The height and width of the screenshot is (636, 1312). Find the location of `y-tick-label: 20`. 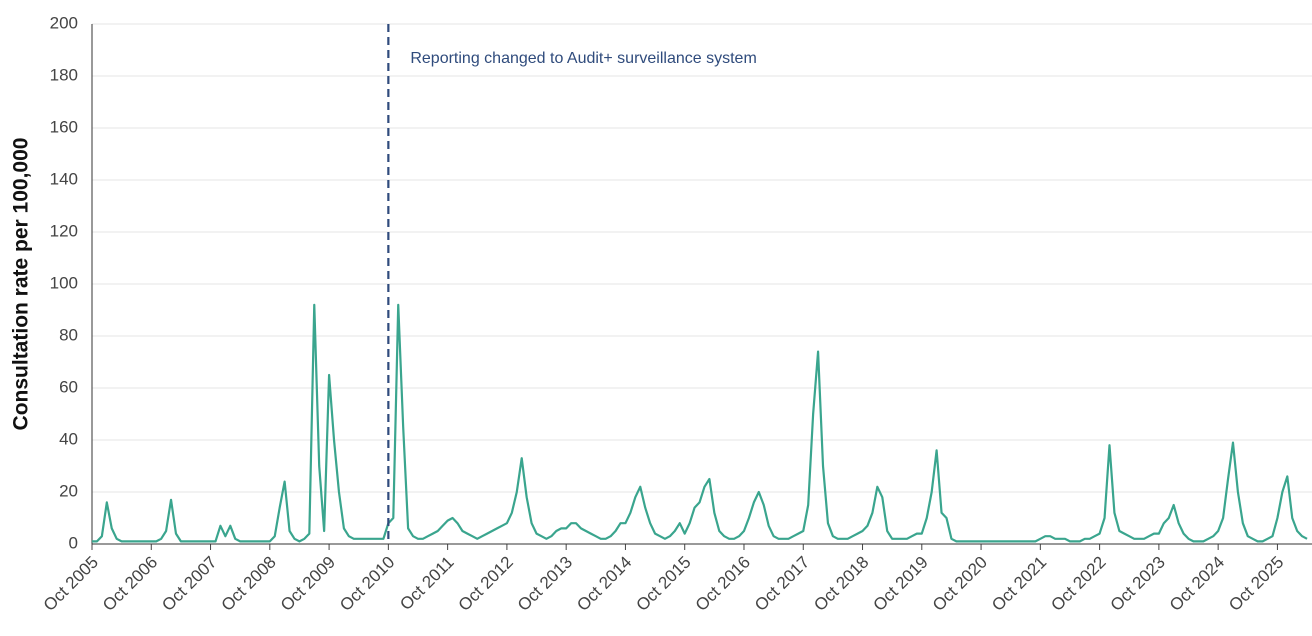

y-tick-label: 20 is located at coordinates (68, 490).